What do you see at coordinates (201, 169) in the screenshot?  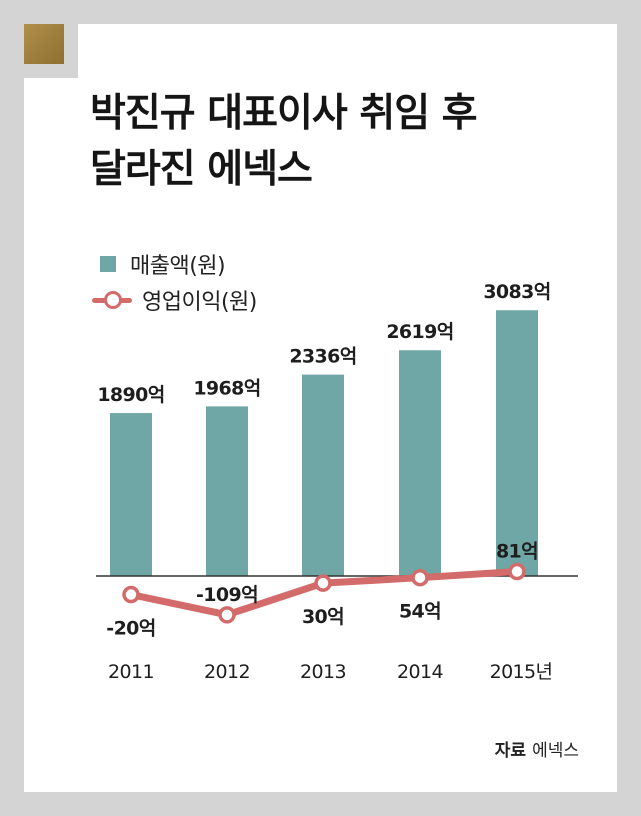 I see `title-line-2: 달라진 에넥스` at bounding box center [201, 169].